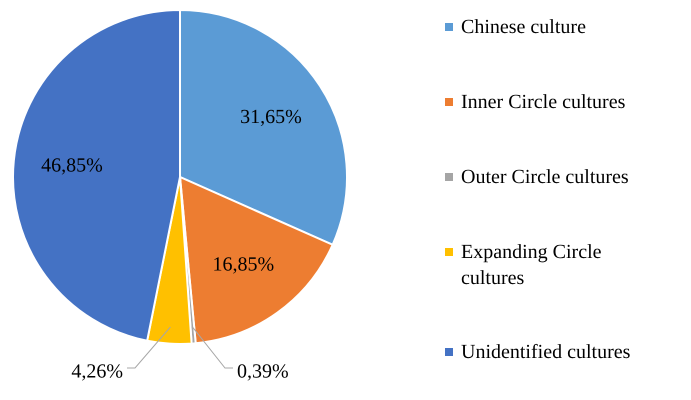  Describe the element at coordinates (524, 27) in the screenshot. I see `legend-label: Chinese culture` at that location.